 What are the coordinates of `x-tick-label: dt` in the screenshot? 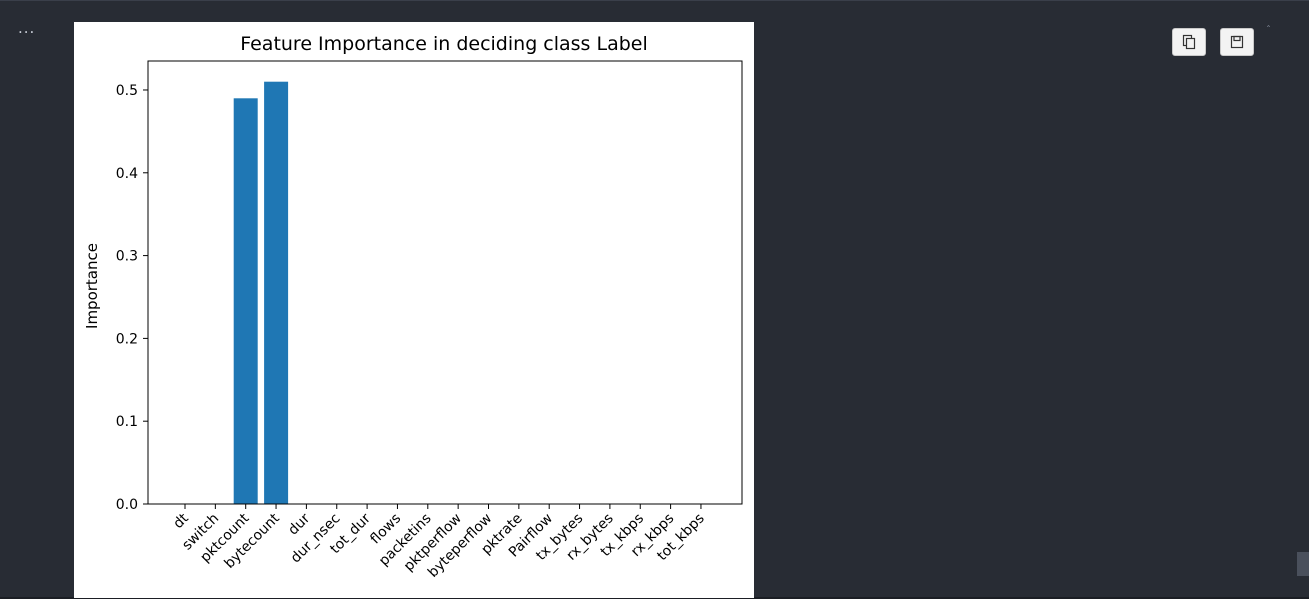 It's located at (181, 521).